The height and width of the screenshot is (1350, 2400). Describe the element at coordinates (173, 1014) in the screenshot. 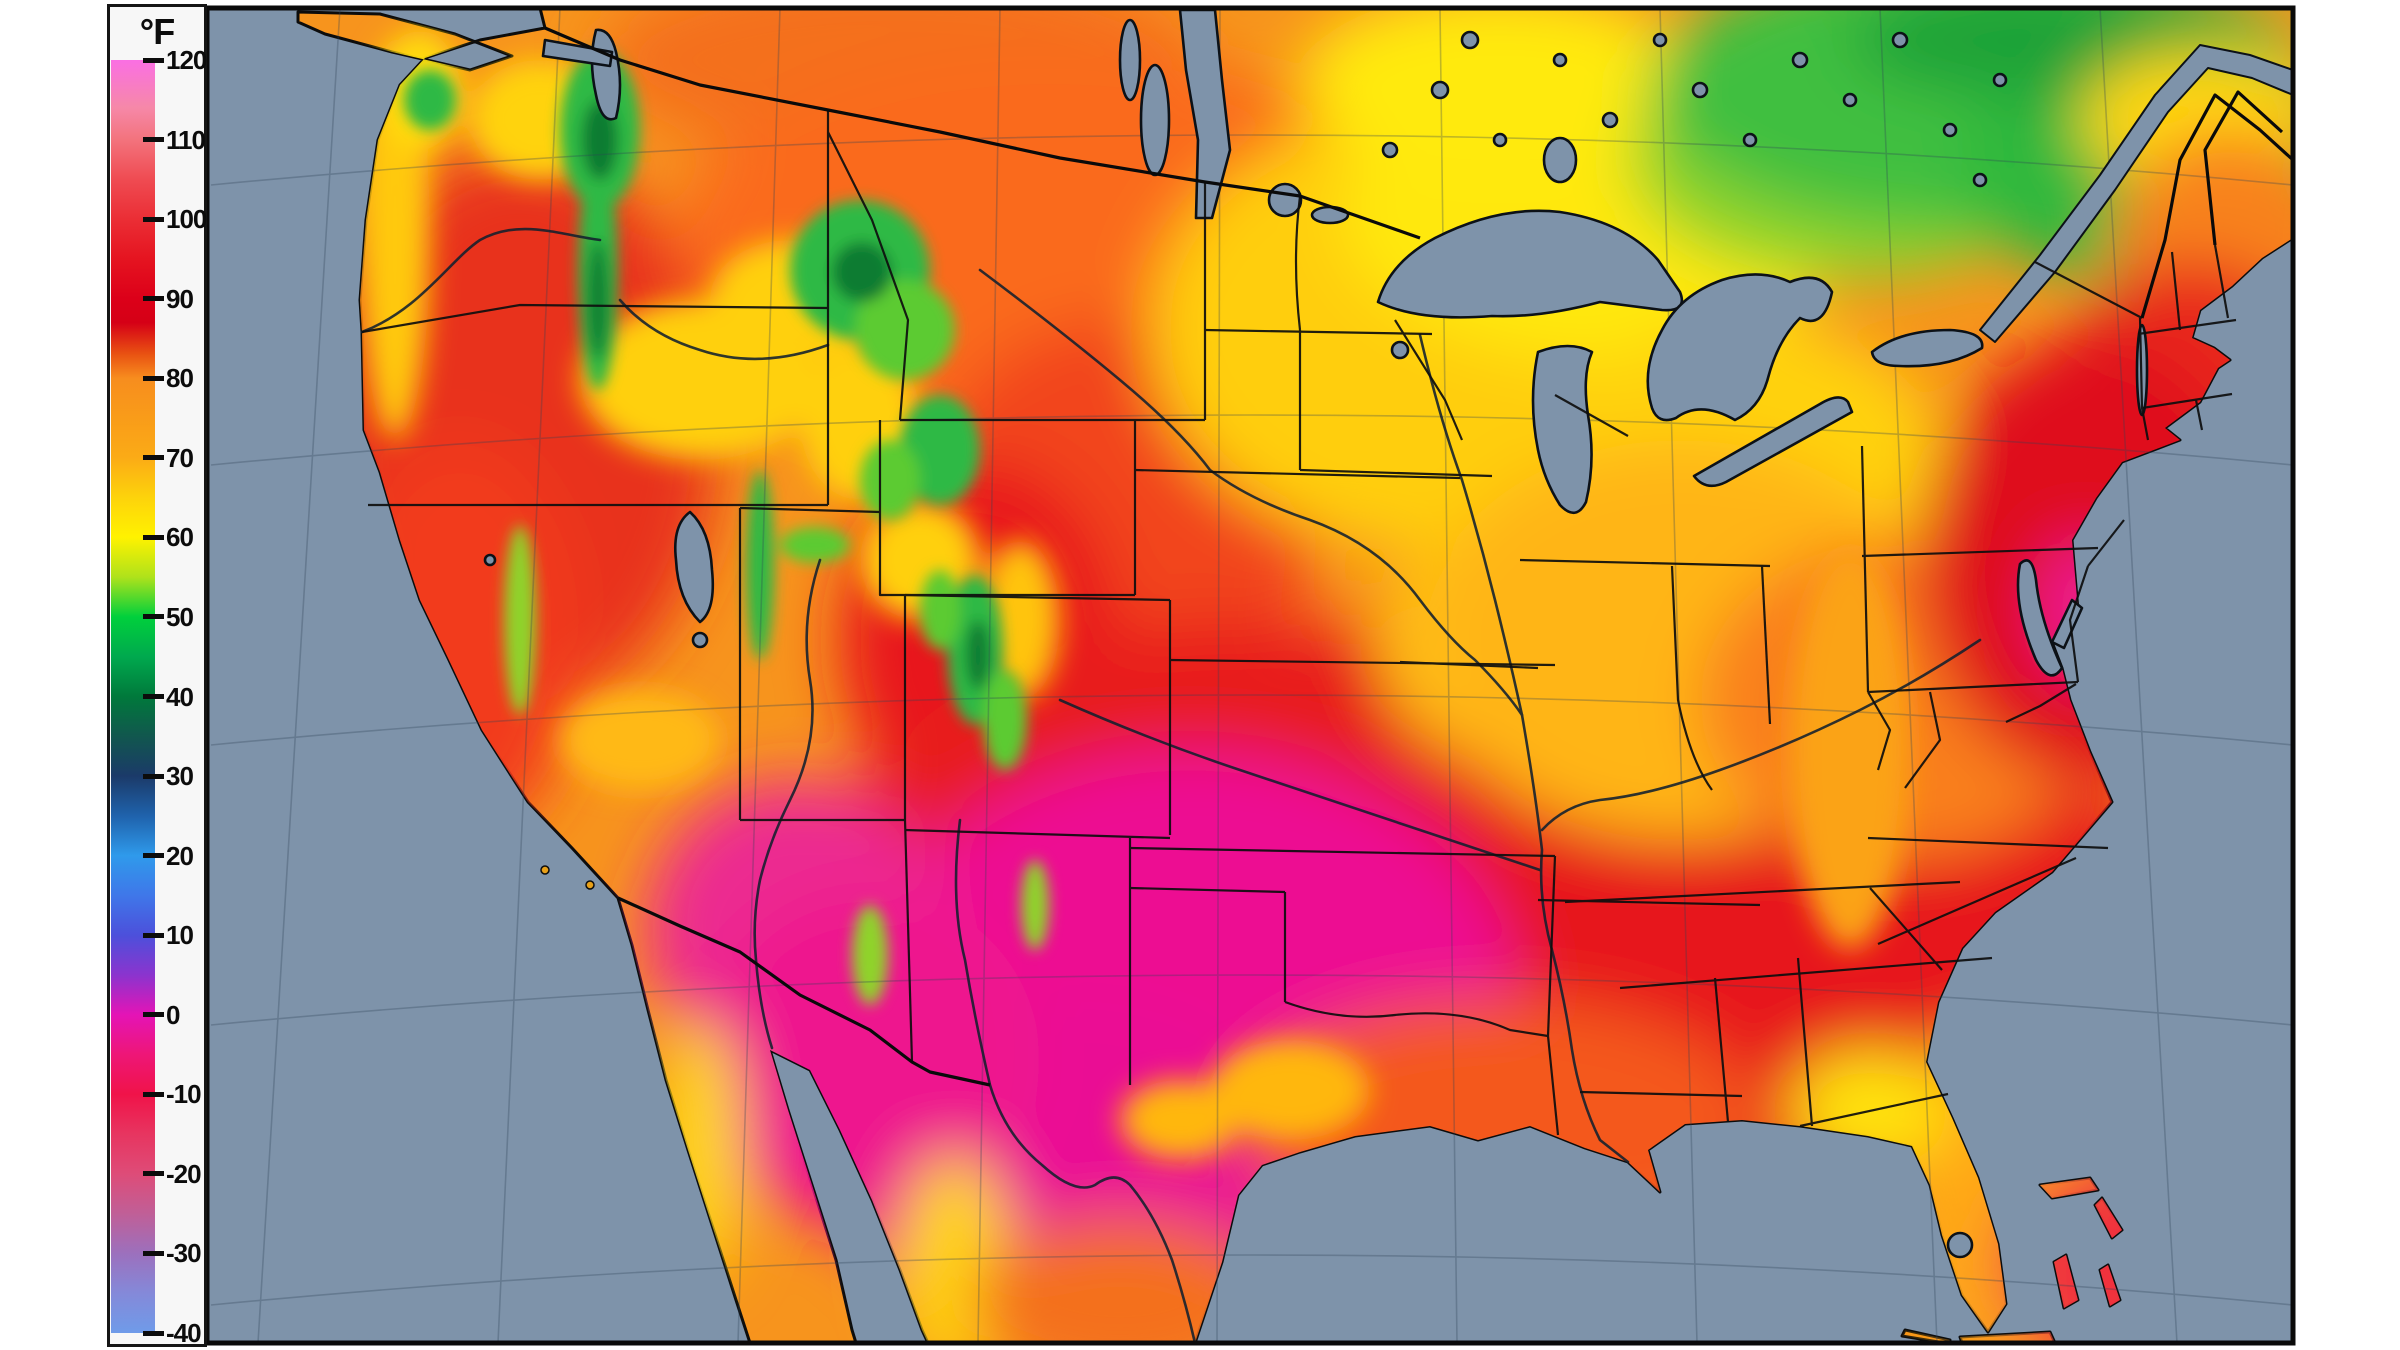

I see `legend-tick-label: 0` at that location.